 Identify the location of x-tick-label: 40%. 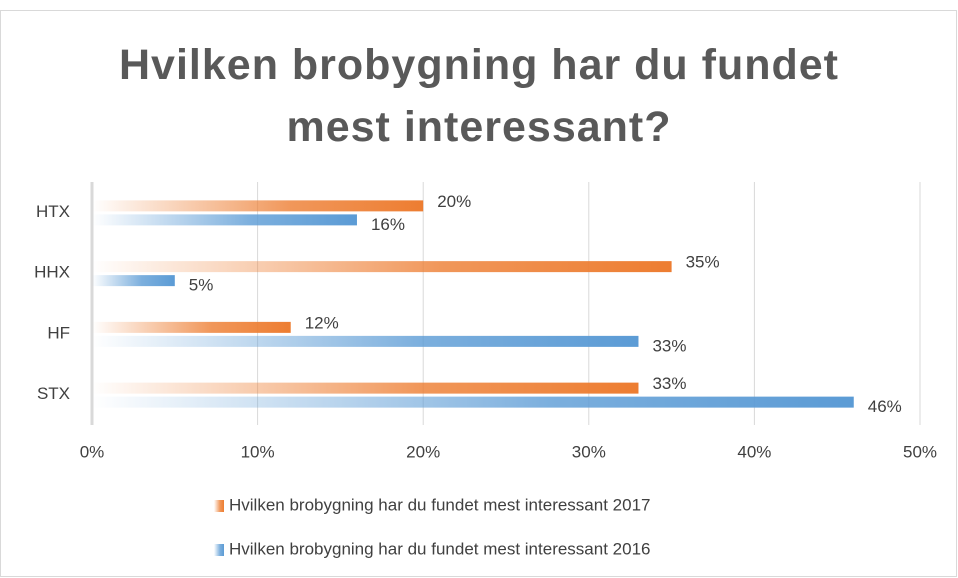
(754, 451).